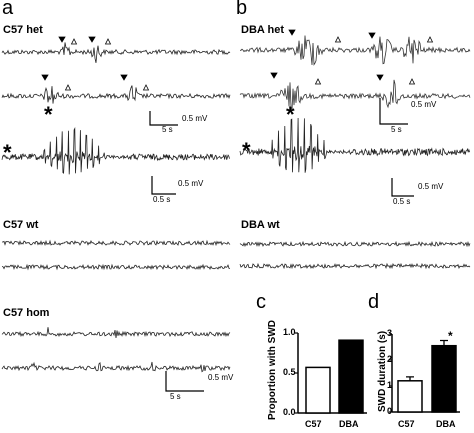 The height and width of the screenshot is (433, 474). What do you see at coordinates (390, 385) in the screenshot?
I see `chart-d-ytick-3: 1` at bounding box center [390, 385].